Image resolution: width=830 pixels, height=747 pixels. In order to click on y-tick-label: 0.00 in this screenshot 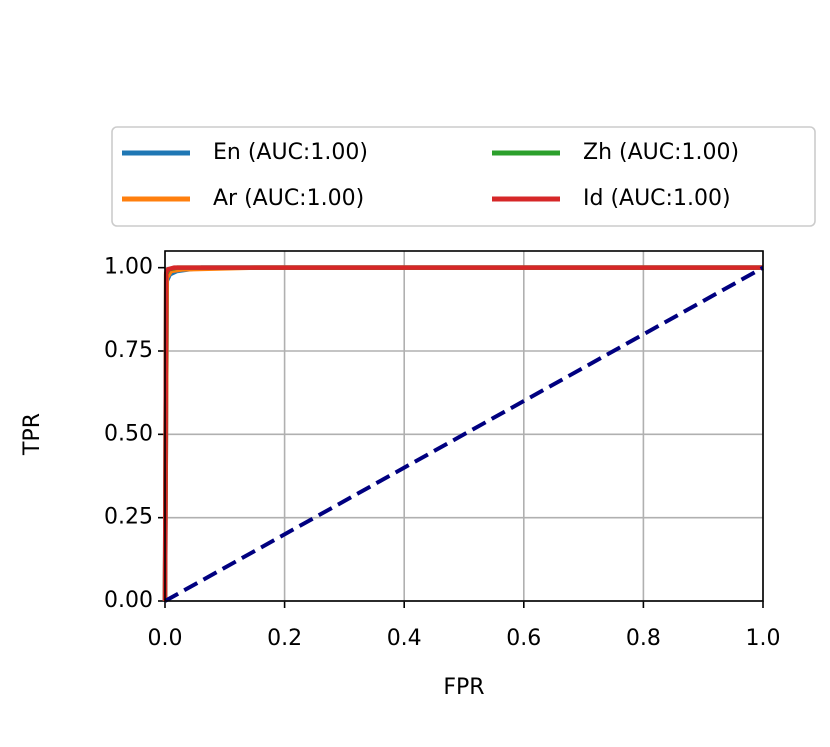, I will do `click(128, 600)`.